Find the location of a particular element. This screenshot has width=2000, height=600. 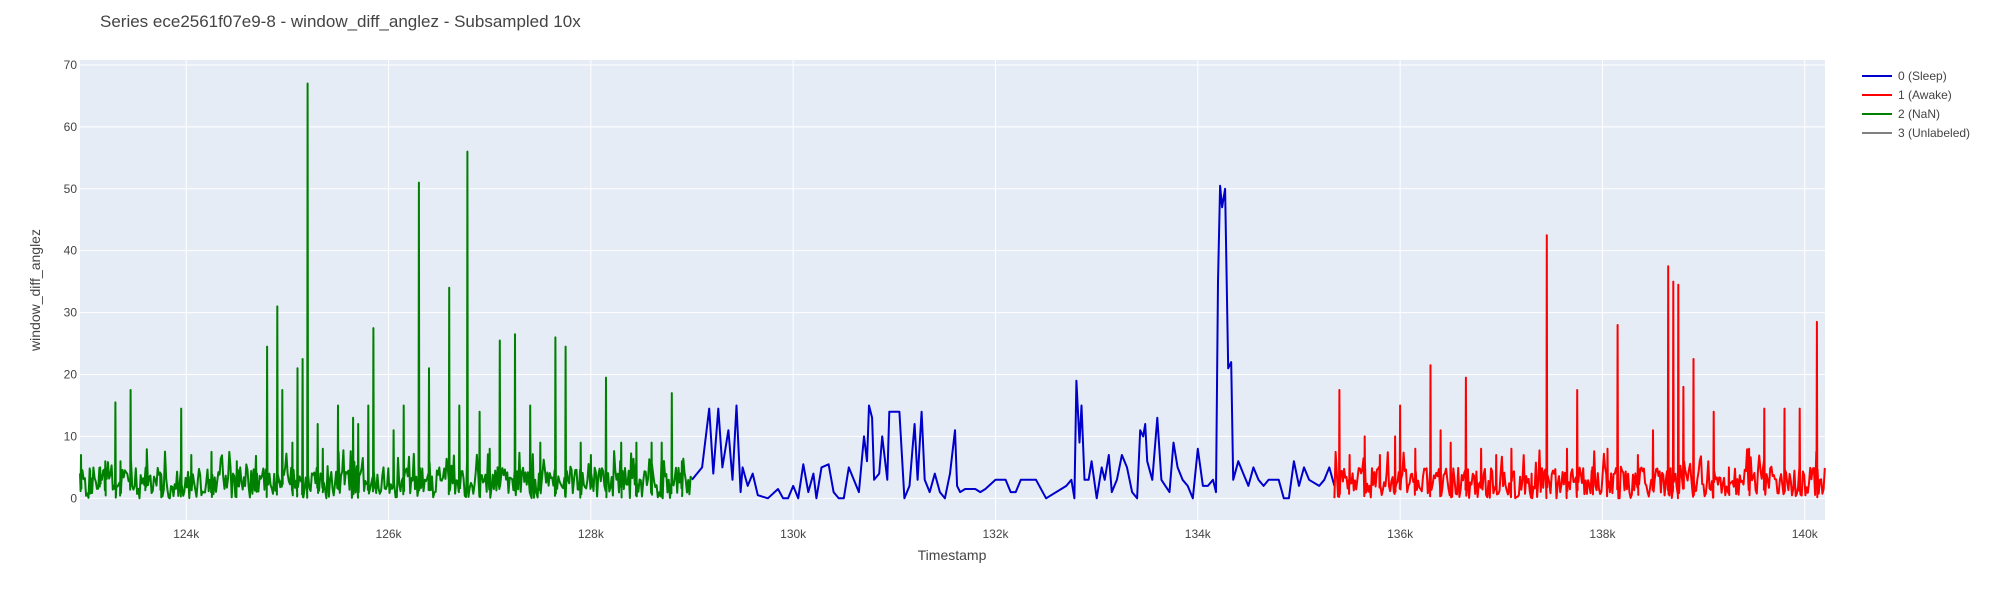

y-tick-label: 40 is located at coordinates (71, 251).